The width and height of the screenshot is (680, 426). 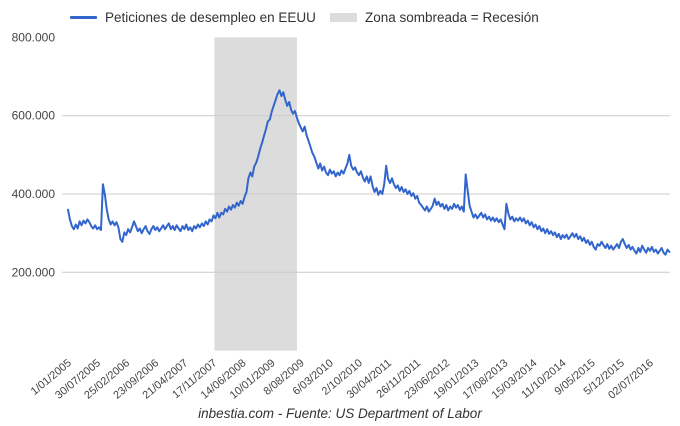 I want to click on legend-label-claims: Peticiones de desempleo en EEUU, so click(x=210, y=17).